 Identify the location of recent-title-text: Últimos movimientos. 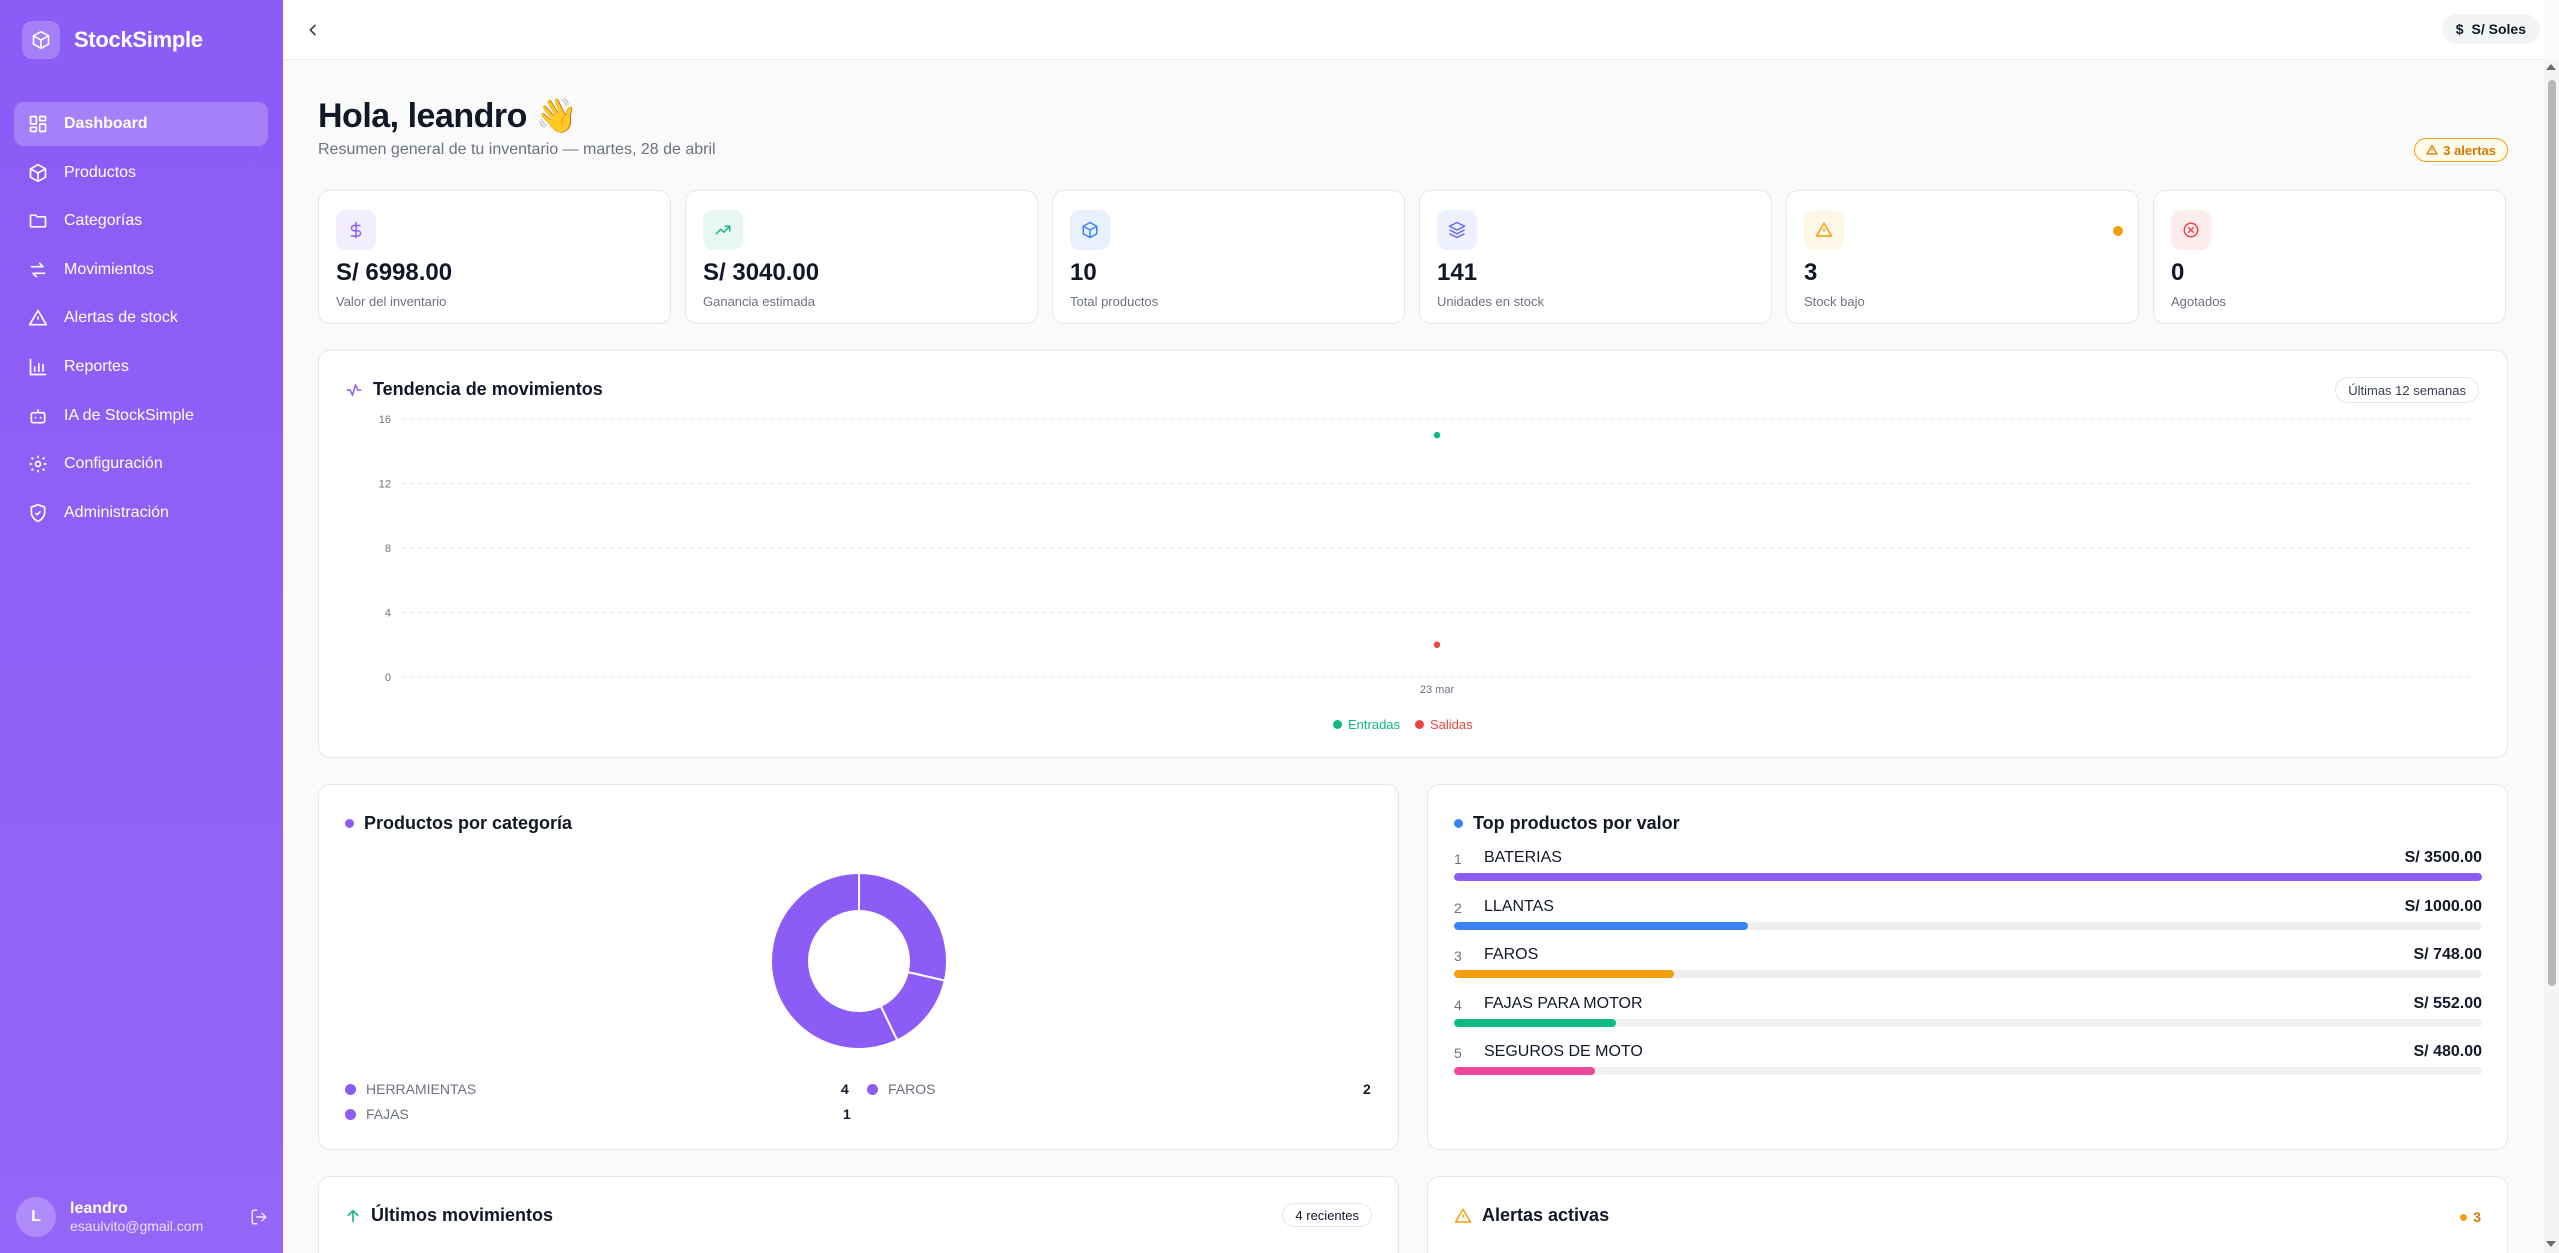
(462, 1215).